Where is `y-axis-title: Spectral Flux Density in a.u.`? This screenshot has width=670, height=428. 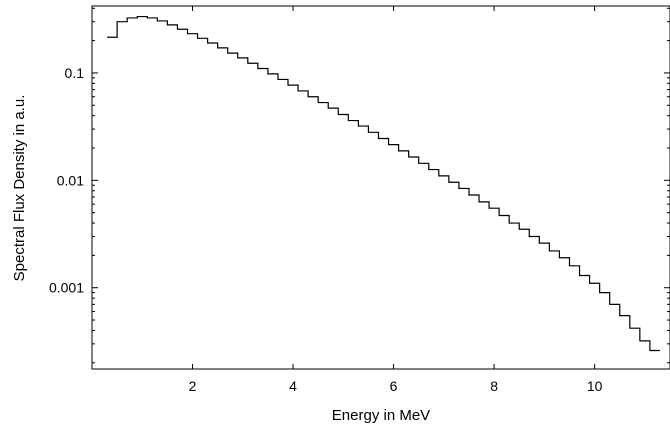
y-axis-title: Spectral Flux Density in a.u. is located at coordinates (19, 188).